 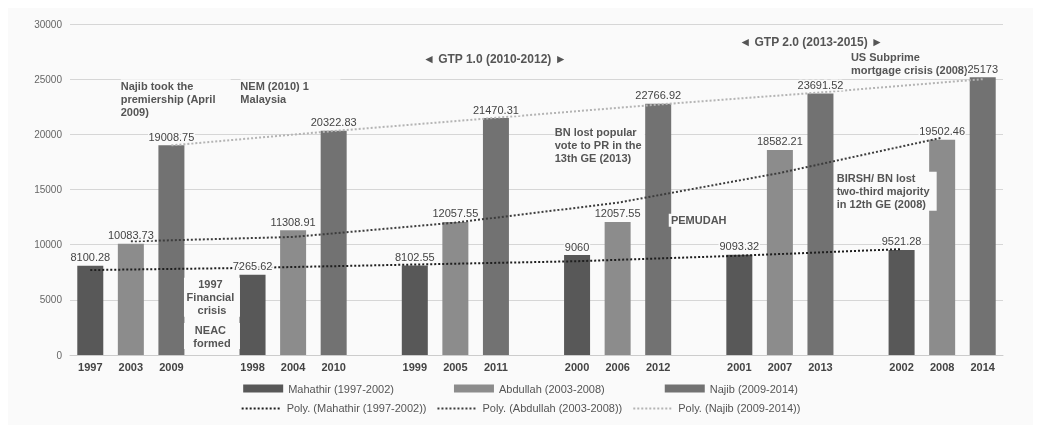 I want to click on data-label: 23691.52, so click(x=820, y=85).